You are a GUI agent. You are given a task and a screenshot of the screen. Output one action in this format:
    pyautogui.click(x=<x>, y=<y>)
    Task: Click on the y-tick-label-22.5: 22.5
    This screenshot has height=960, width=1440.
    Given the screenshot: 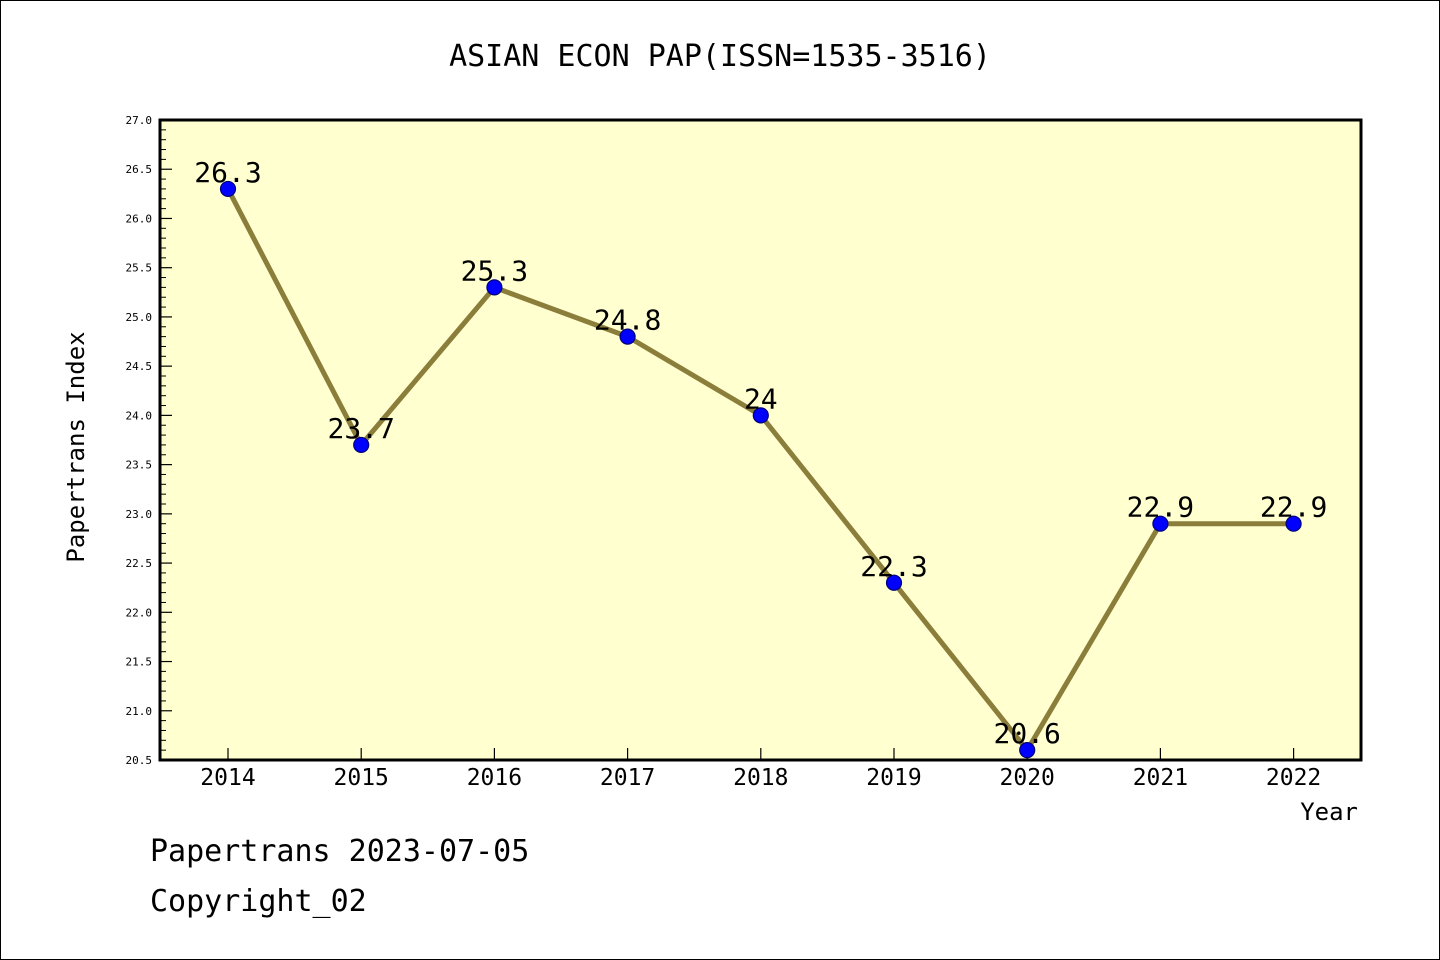 What is the action you would take?
    pyautogui.click(x=139, y=563)
    